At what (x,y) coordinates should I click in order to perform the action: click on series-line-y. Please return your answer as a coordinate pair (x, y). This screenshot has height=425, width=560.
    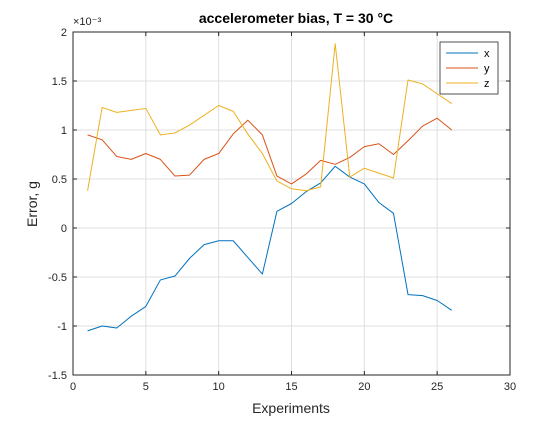
    Looking at the image, I should click on (270, 151).